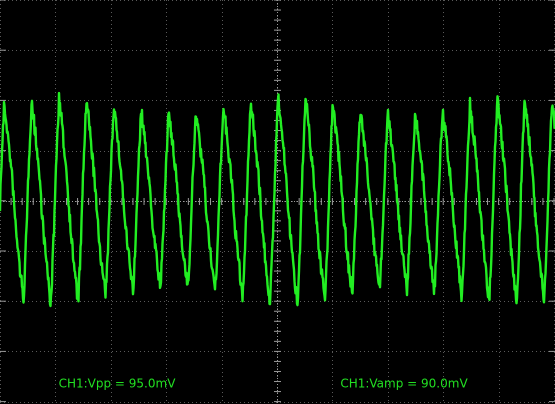 The width and height of the screenshot is (555, 404). What do you see at coordinates (404, 384) in the screenshot?
I see `measurement: CH1:Vamp = 90.0mV` at bounding box center [404, 384].